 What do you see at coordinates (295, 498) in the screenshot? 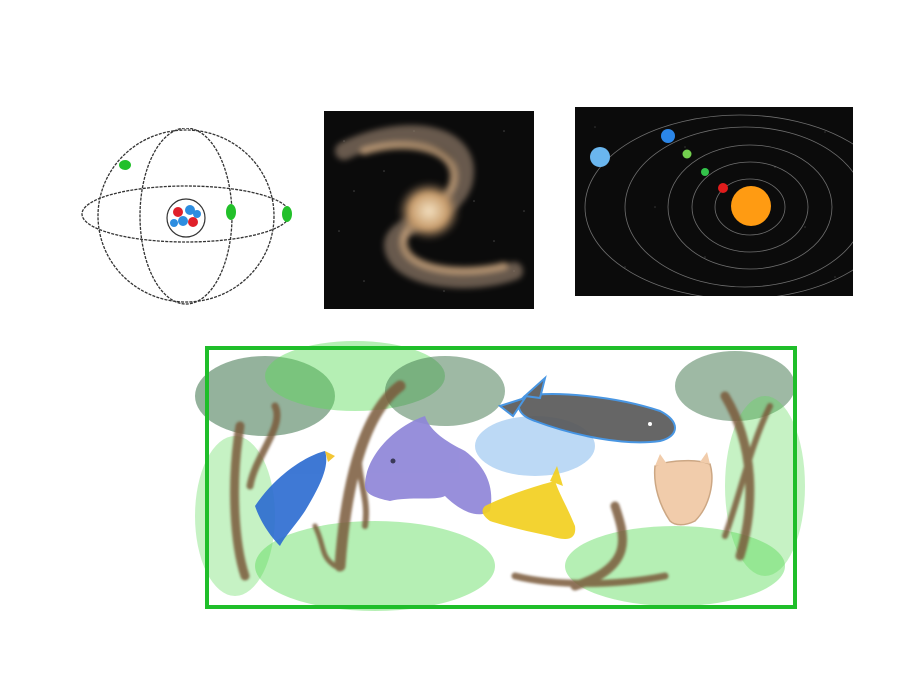
I see `blue-bird` at bounding box center [295, 498].